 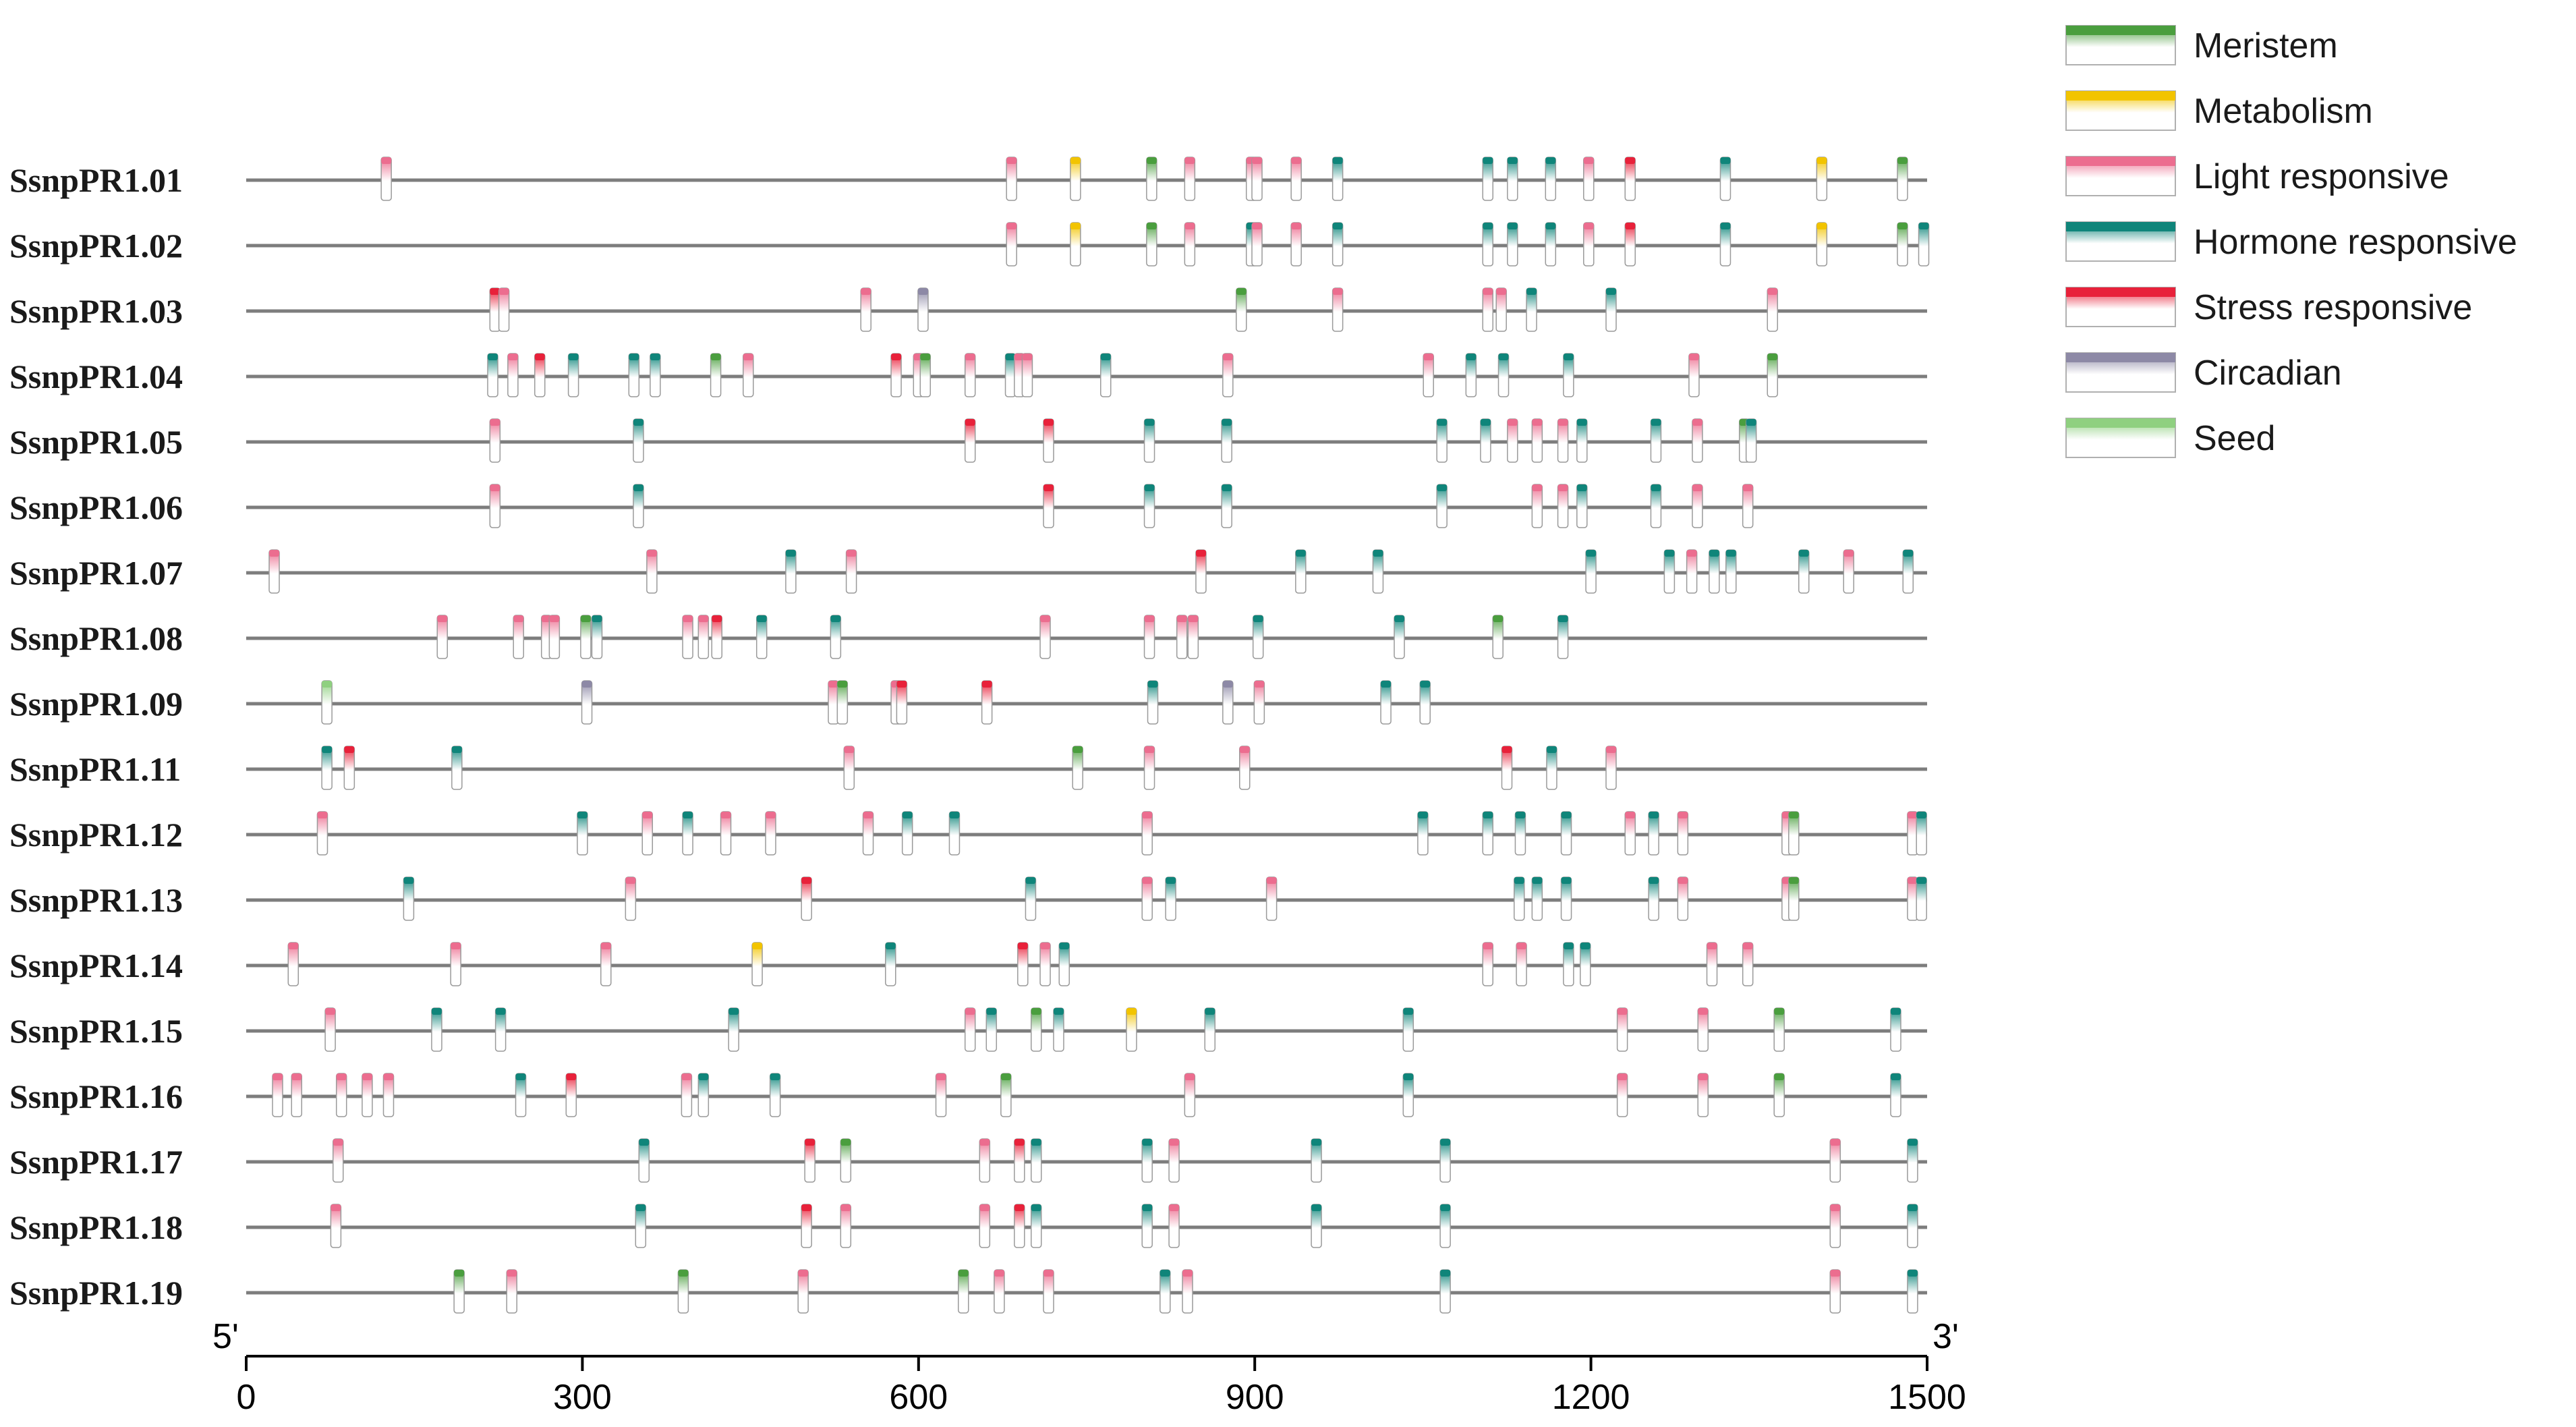 What do you see at coordinates (2321, 176) in the screenshot?
I see `legend-label: Light responsive` at bounding box center [2321, 176].